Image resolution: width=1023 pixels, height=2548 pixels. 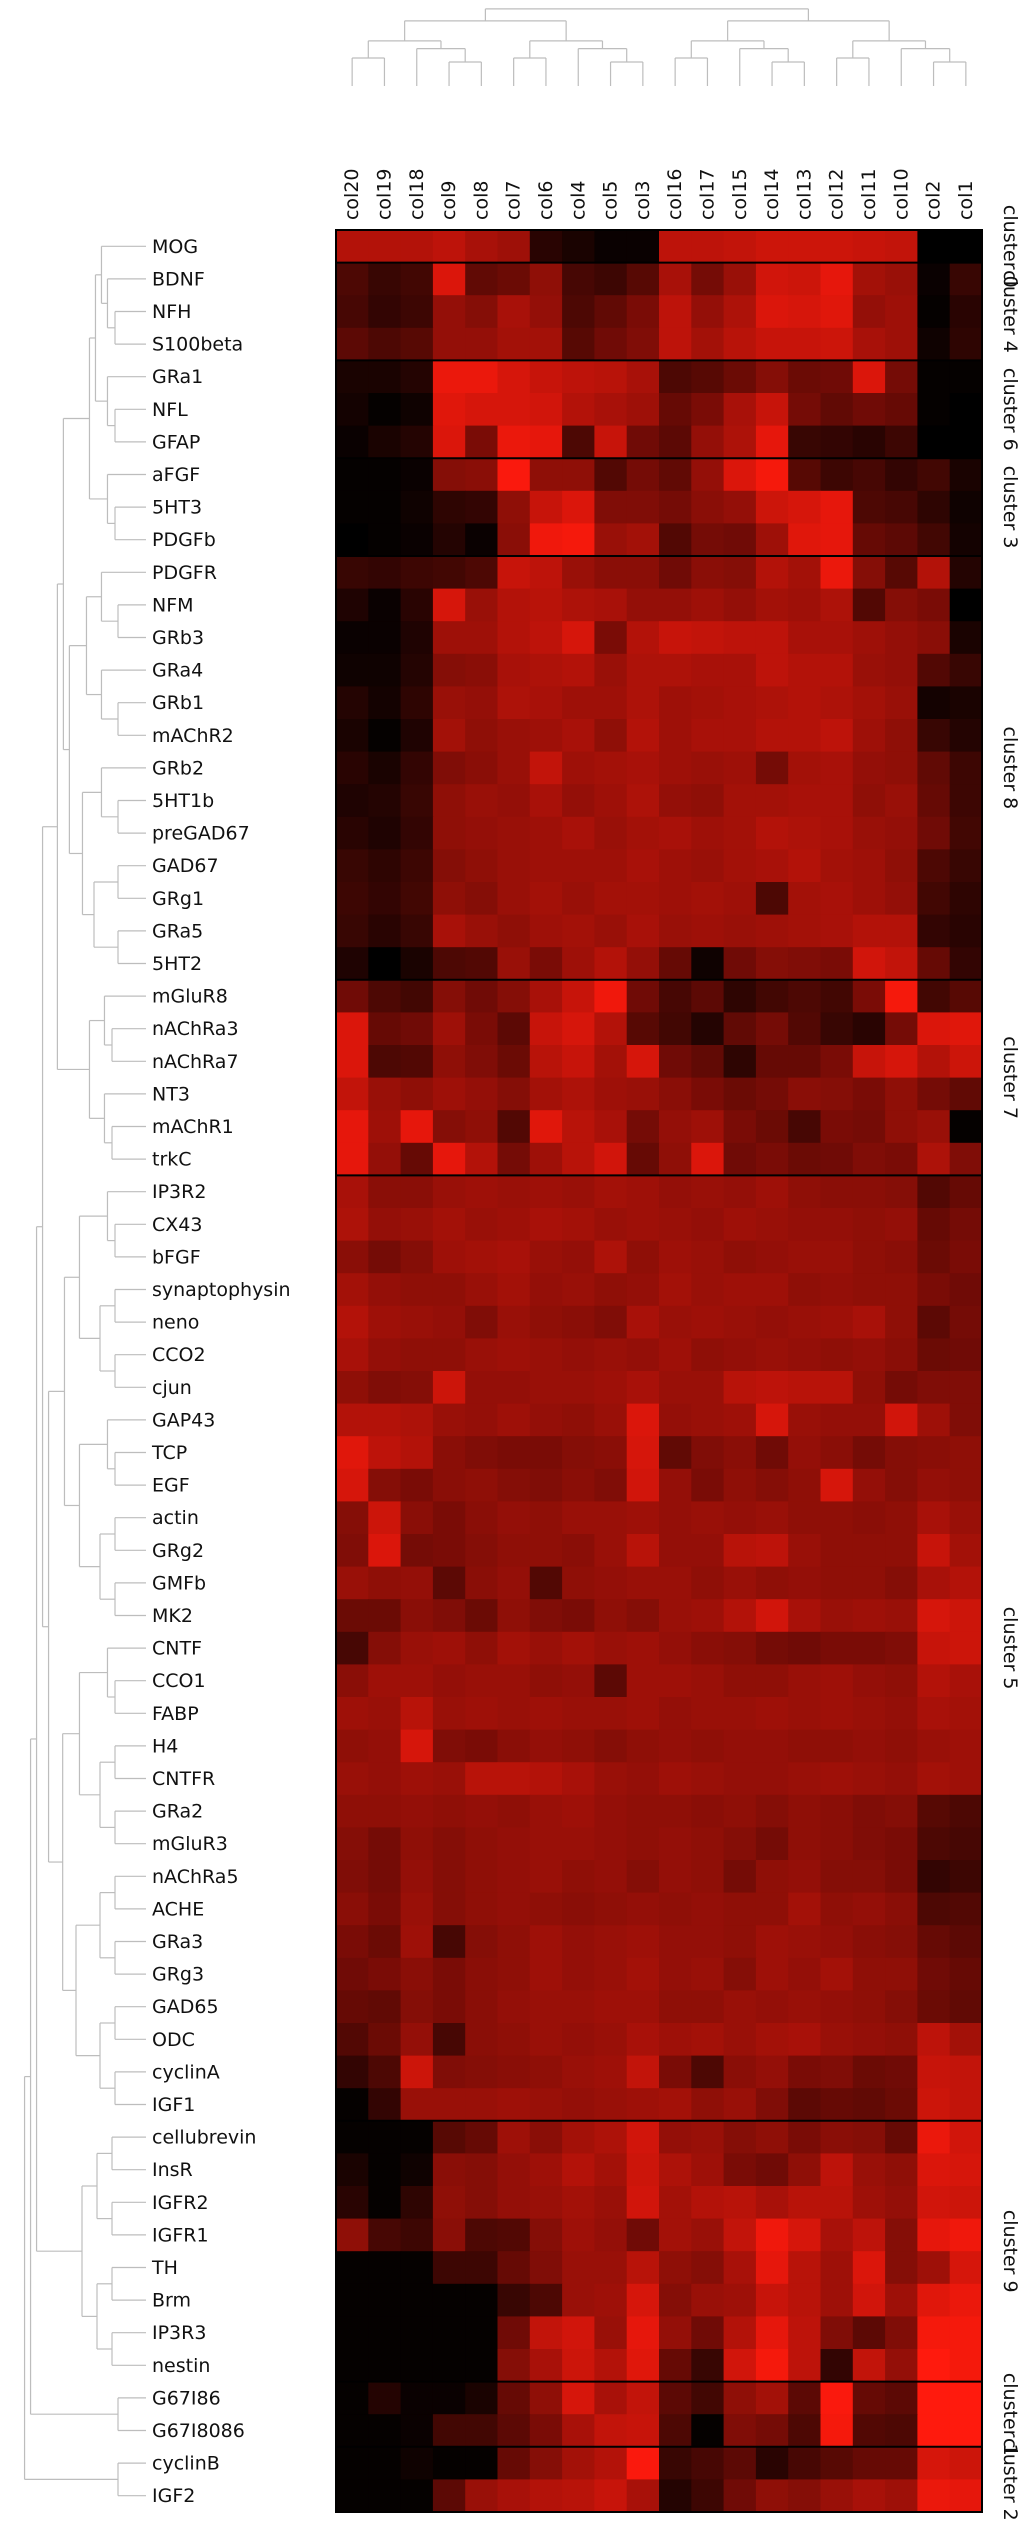 I want to click on column-label: col2, so click(x=934, y=200).